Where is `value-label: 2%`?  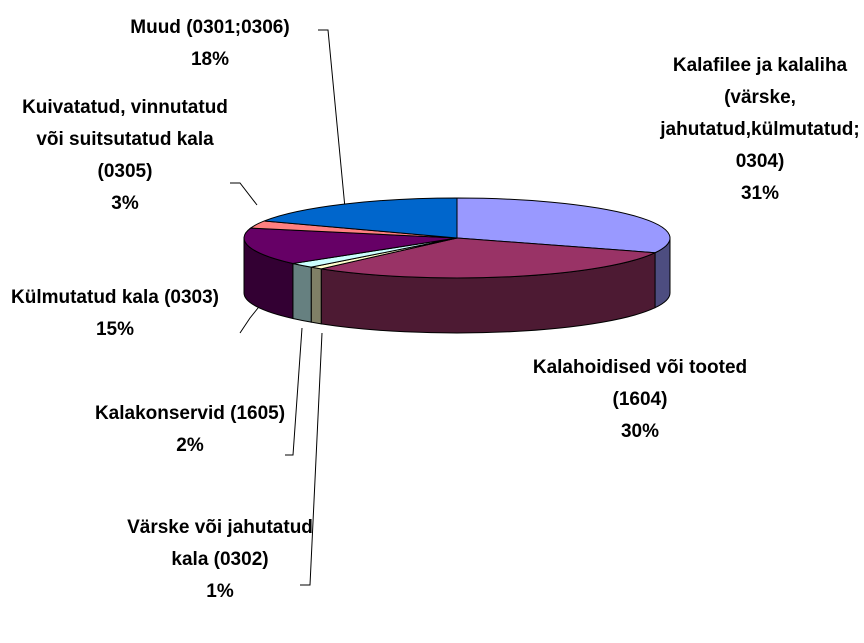 value-label: 2% is located at coordinates (190, 445).